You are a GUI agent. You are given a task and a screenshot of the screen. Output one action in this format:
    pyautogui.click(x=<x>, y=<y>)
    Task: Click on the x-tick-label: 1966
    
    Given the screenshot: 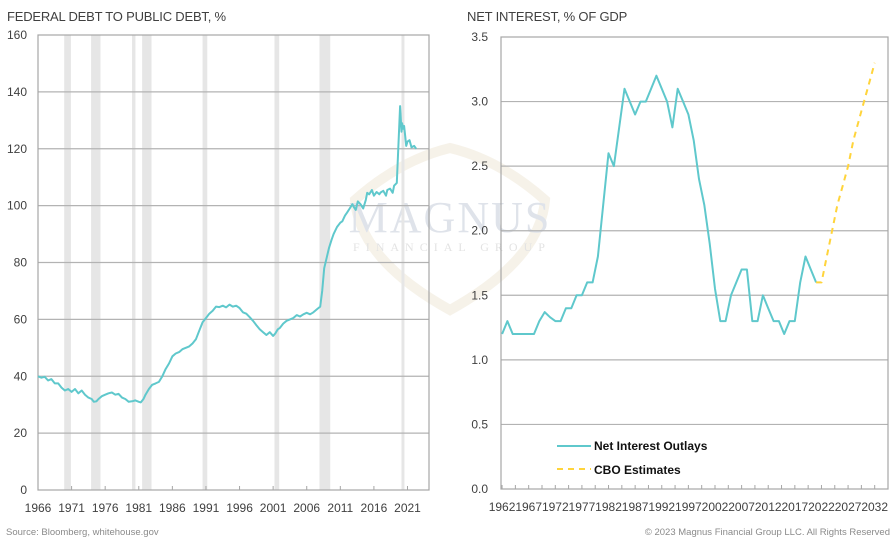 What is the action you would take?
    pyautogui.click(x=38, y=508)
    